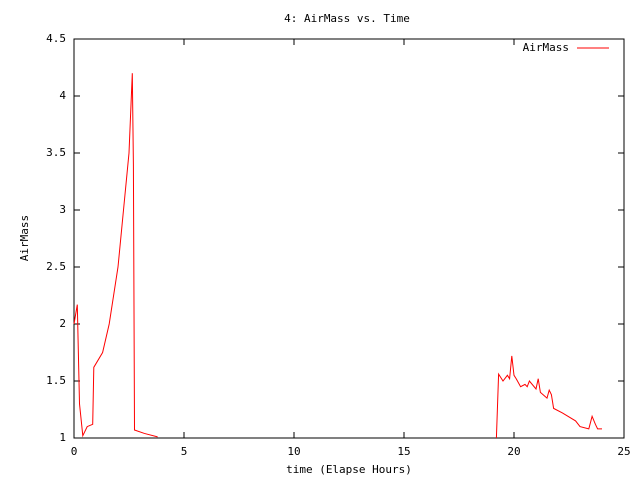  I want to click on x-tick-label: 10, so click(293, 451).